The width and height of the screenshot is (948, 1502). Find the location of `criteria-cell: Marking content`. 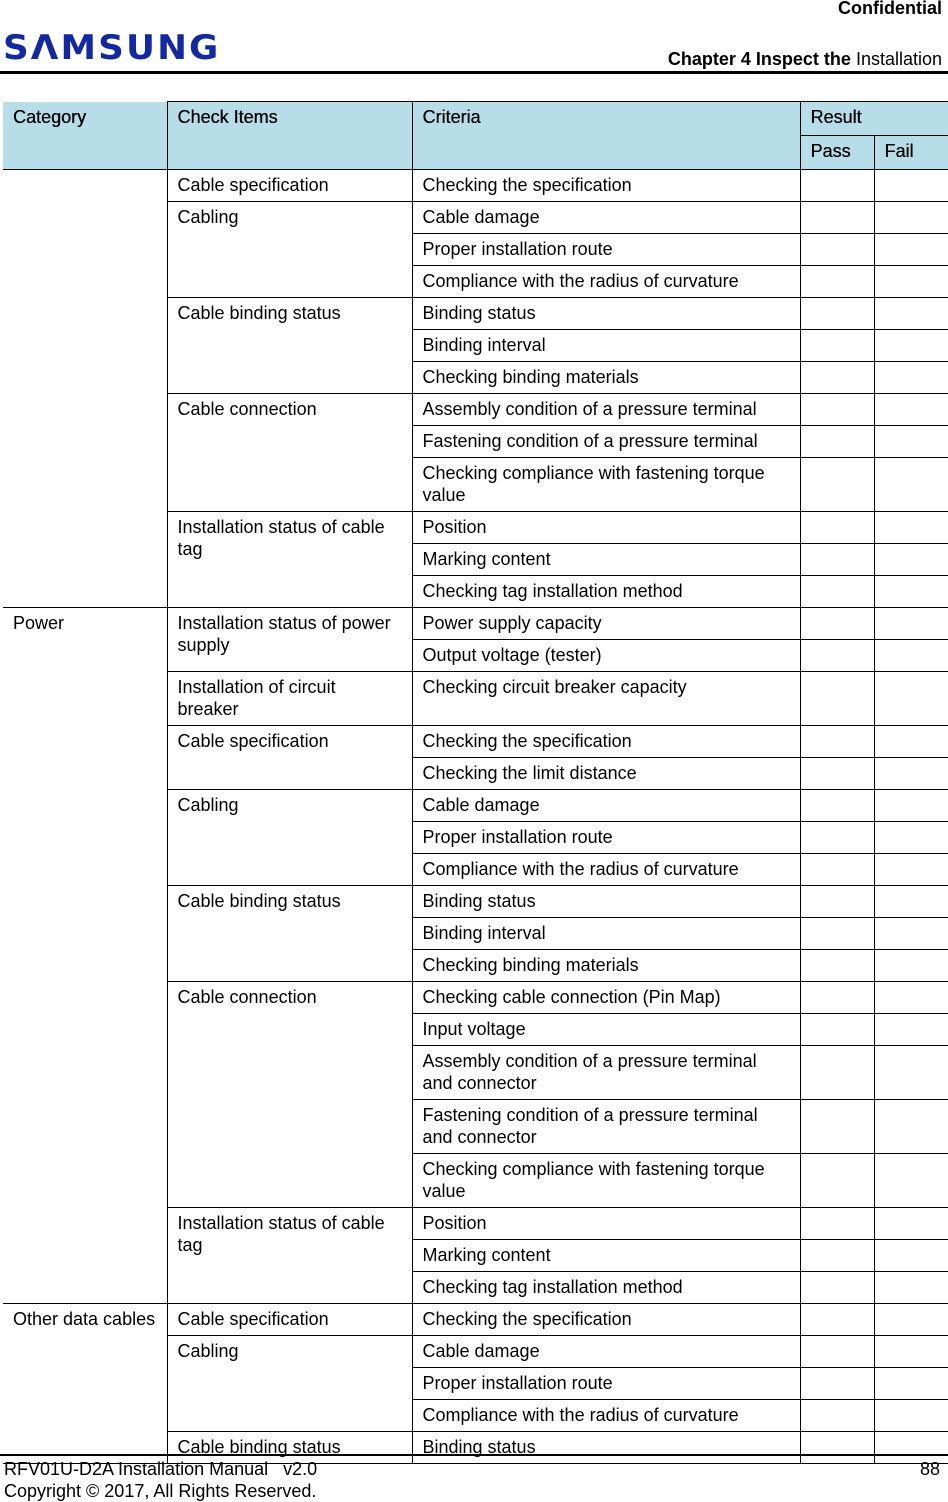

criteria-cell: Marking content is located at coordinates (606, 1255).